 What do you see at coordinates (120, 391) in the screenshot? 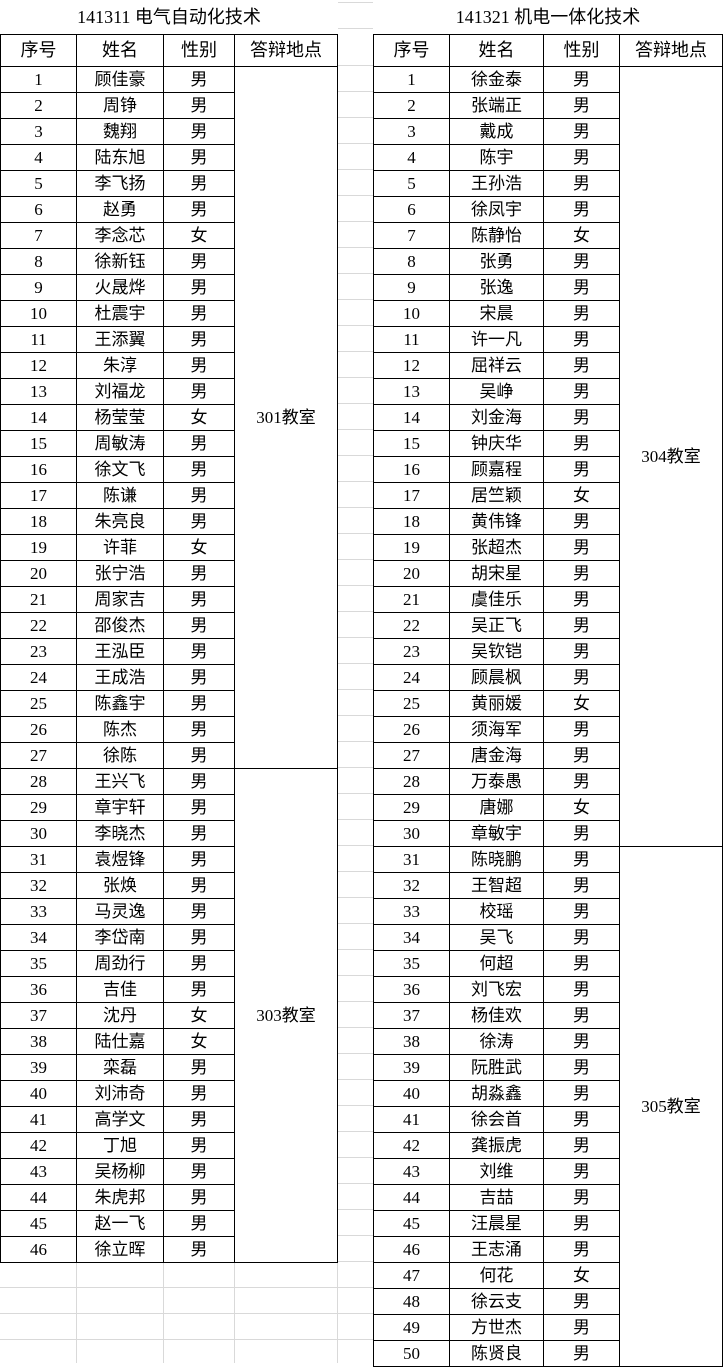
I see `name-cell: 刘福龙` at bounding box center [120, 391].